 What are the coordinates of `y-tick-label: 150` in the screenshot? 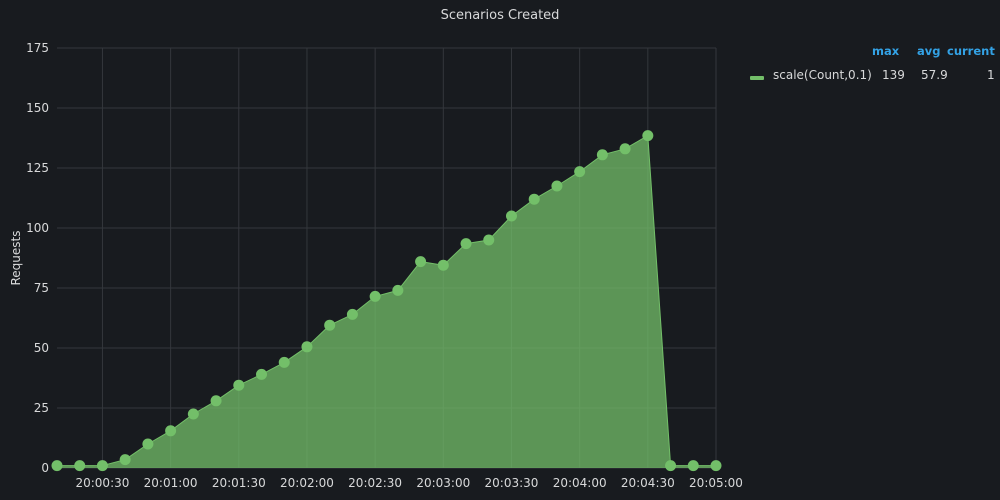 It's located at (37, 108).